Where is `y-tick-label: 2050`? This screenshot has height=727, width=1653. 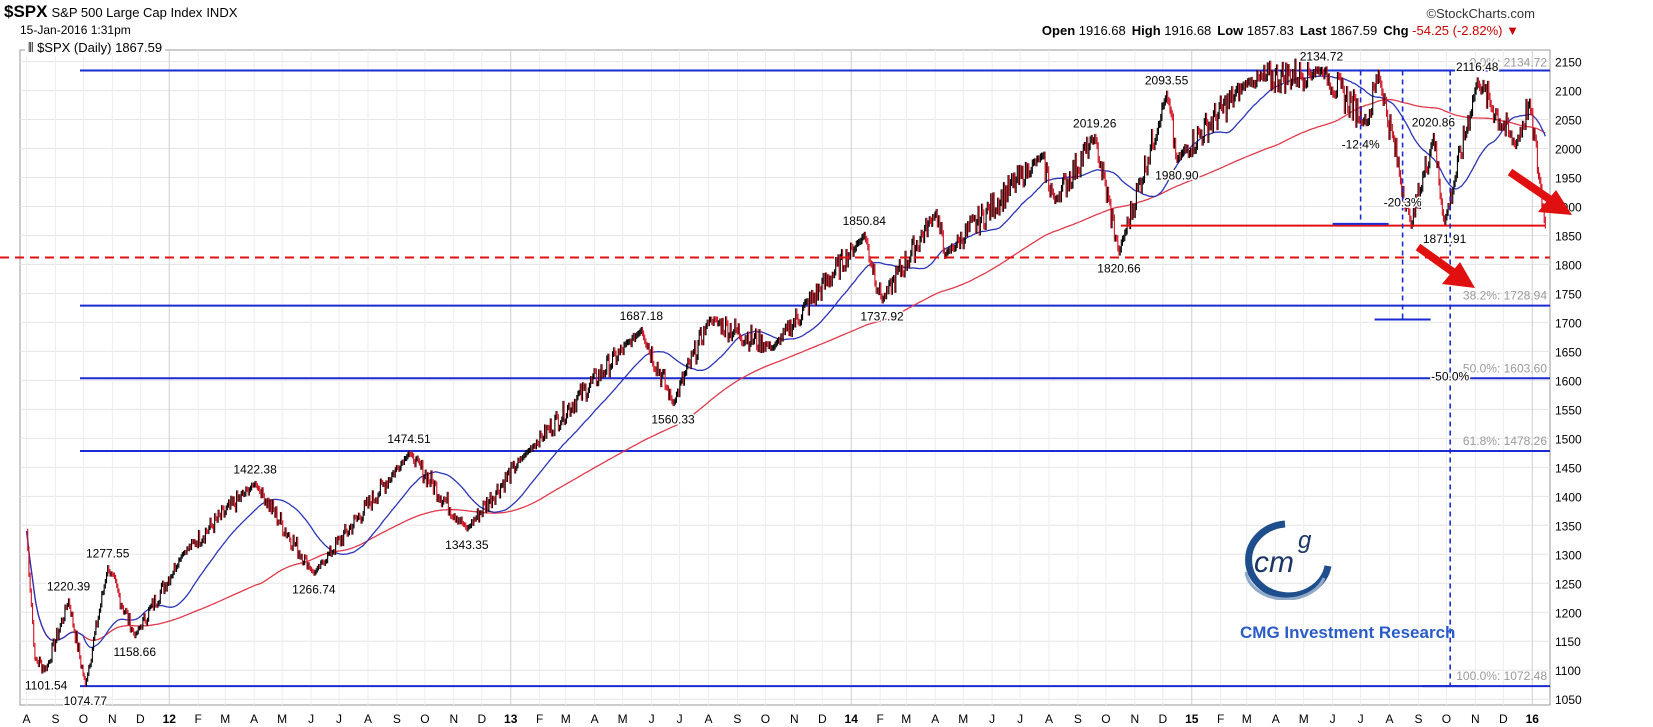 y-tick-label: 2050 is located at coordinates (1568, 121).